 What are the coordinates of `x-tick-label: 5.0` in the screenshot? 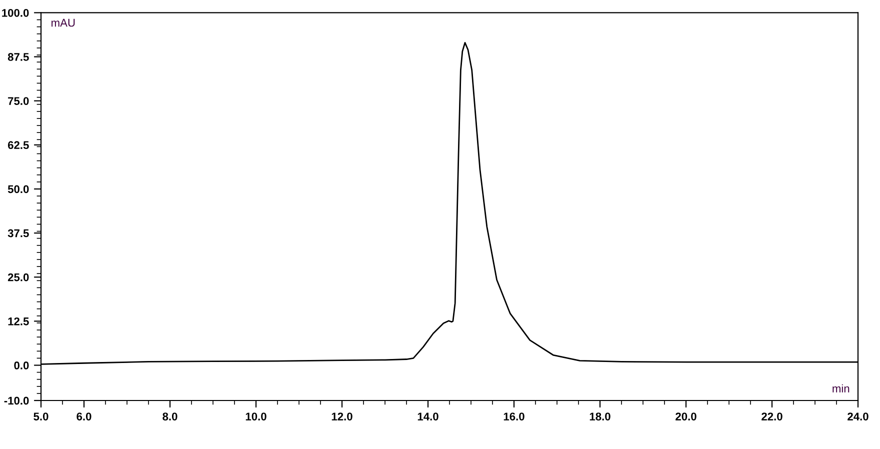 It's located at (41, 416).